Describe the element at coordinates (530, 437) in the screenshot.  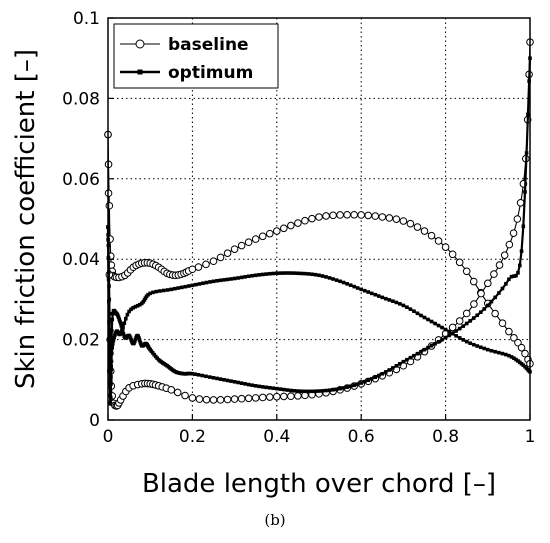
I see `x-tick-label: 1` at that location.